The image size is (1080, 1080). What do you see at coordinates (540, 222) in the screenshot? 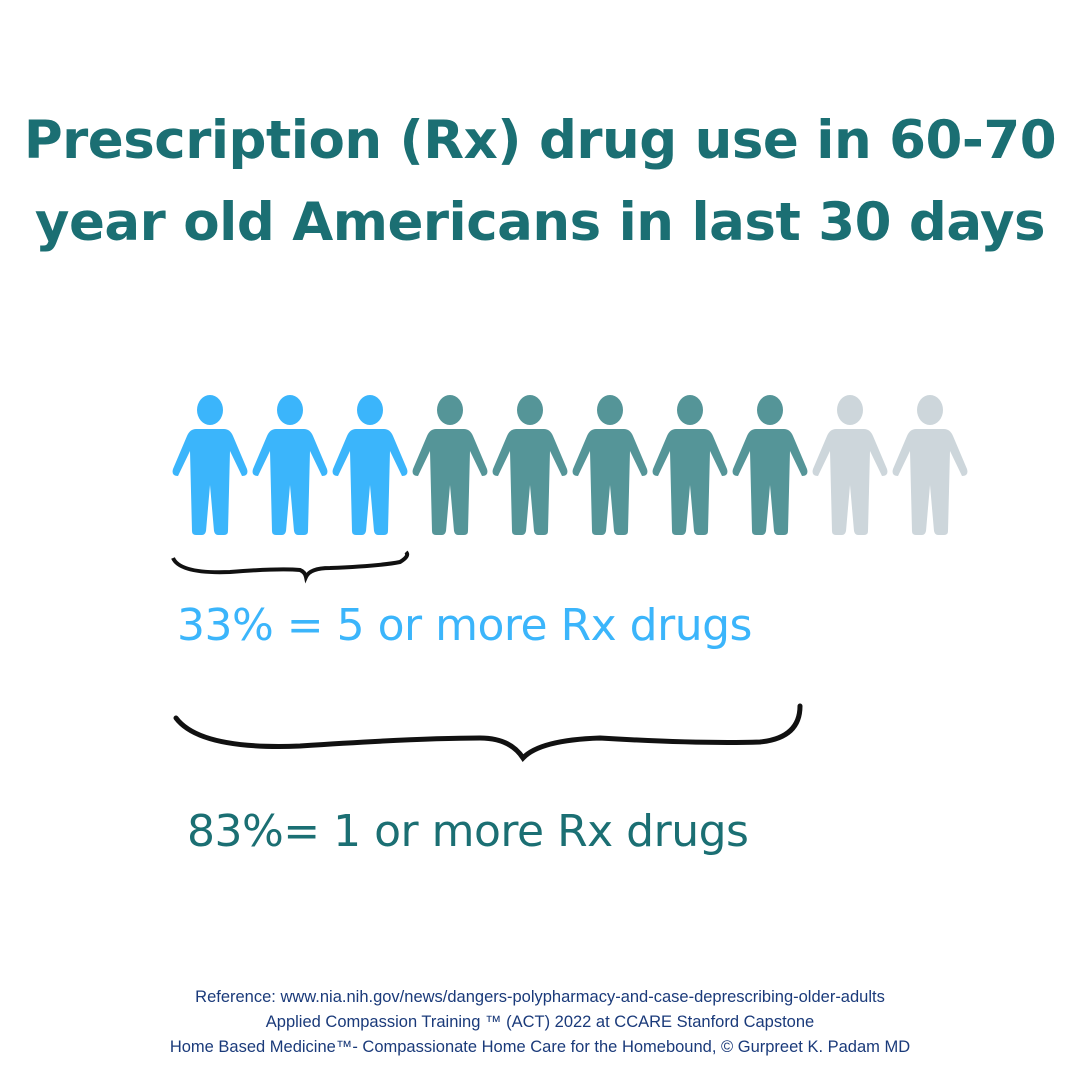
I see `title-line-2: year old Americans in last 30 days` at bounding box center [540, 222].